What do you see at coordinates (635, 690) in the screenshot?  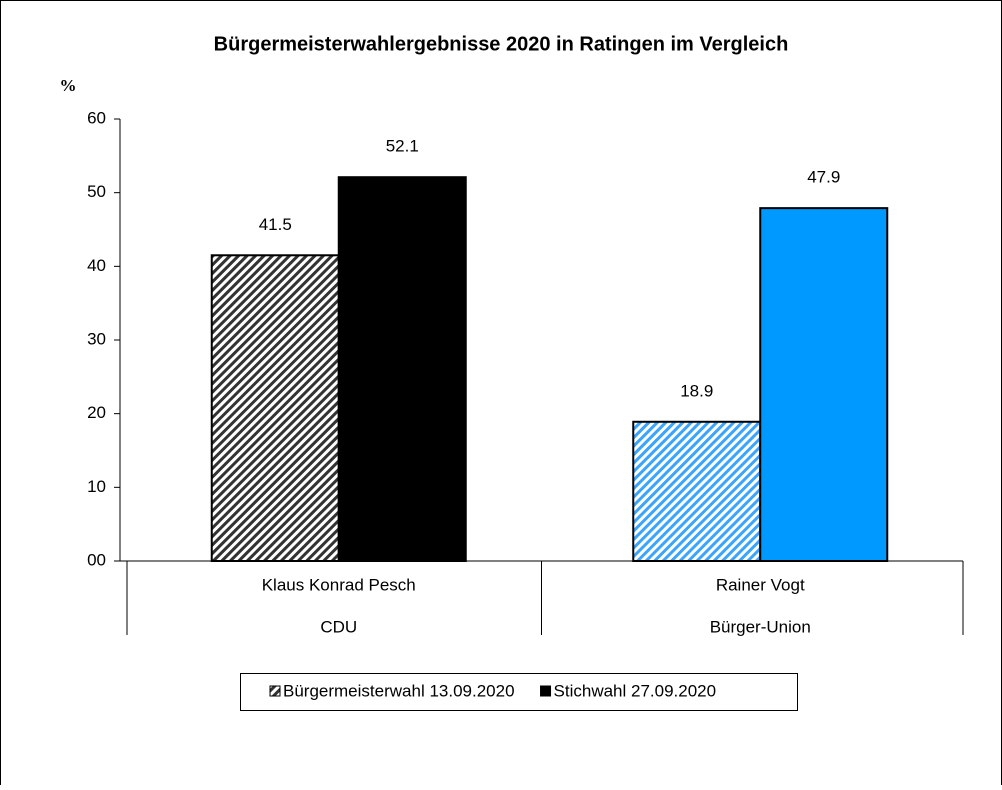 I see `legend-label: Stichwahl 27.09.2020` at bounding box center [635, 690].